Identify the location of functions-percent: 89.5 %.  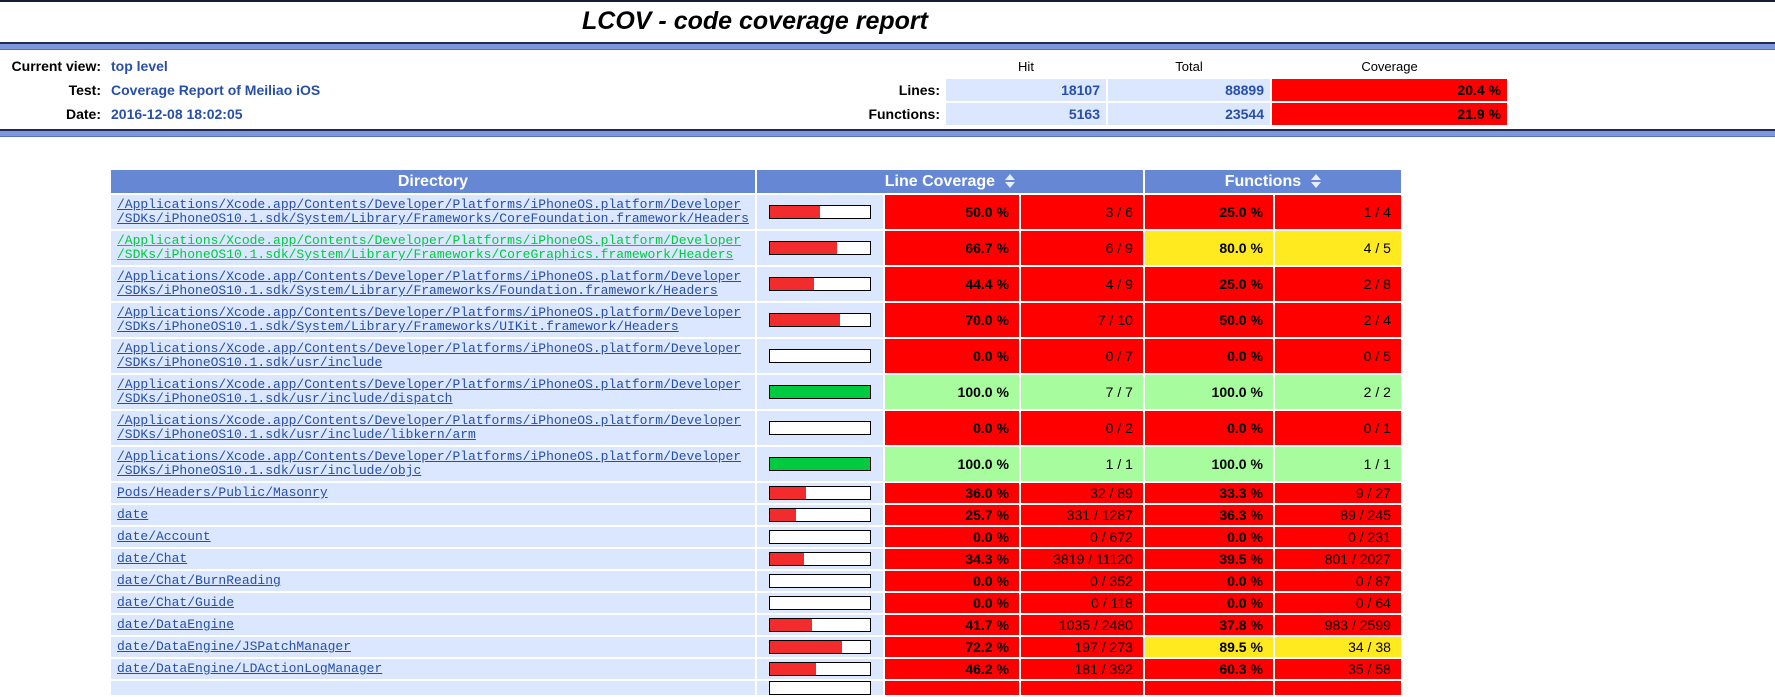
(1208, 647).